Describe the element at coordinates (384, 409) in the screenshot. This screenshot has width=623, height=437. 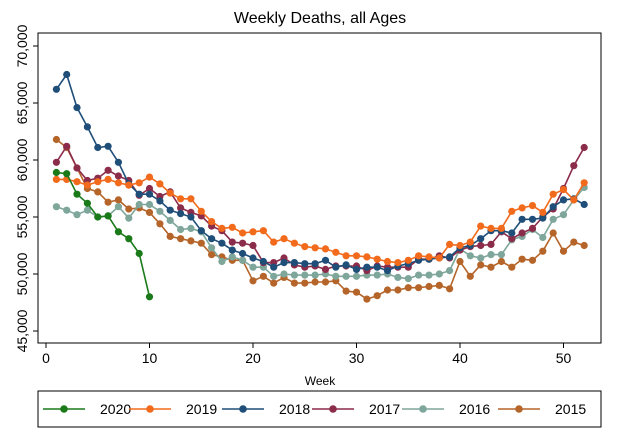
I see `legend-label: 2017` at that location.